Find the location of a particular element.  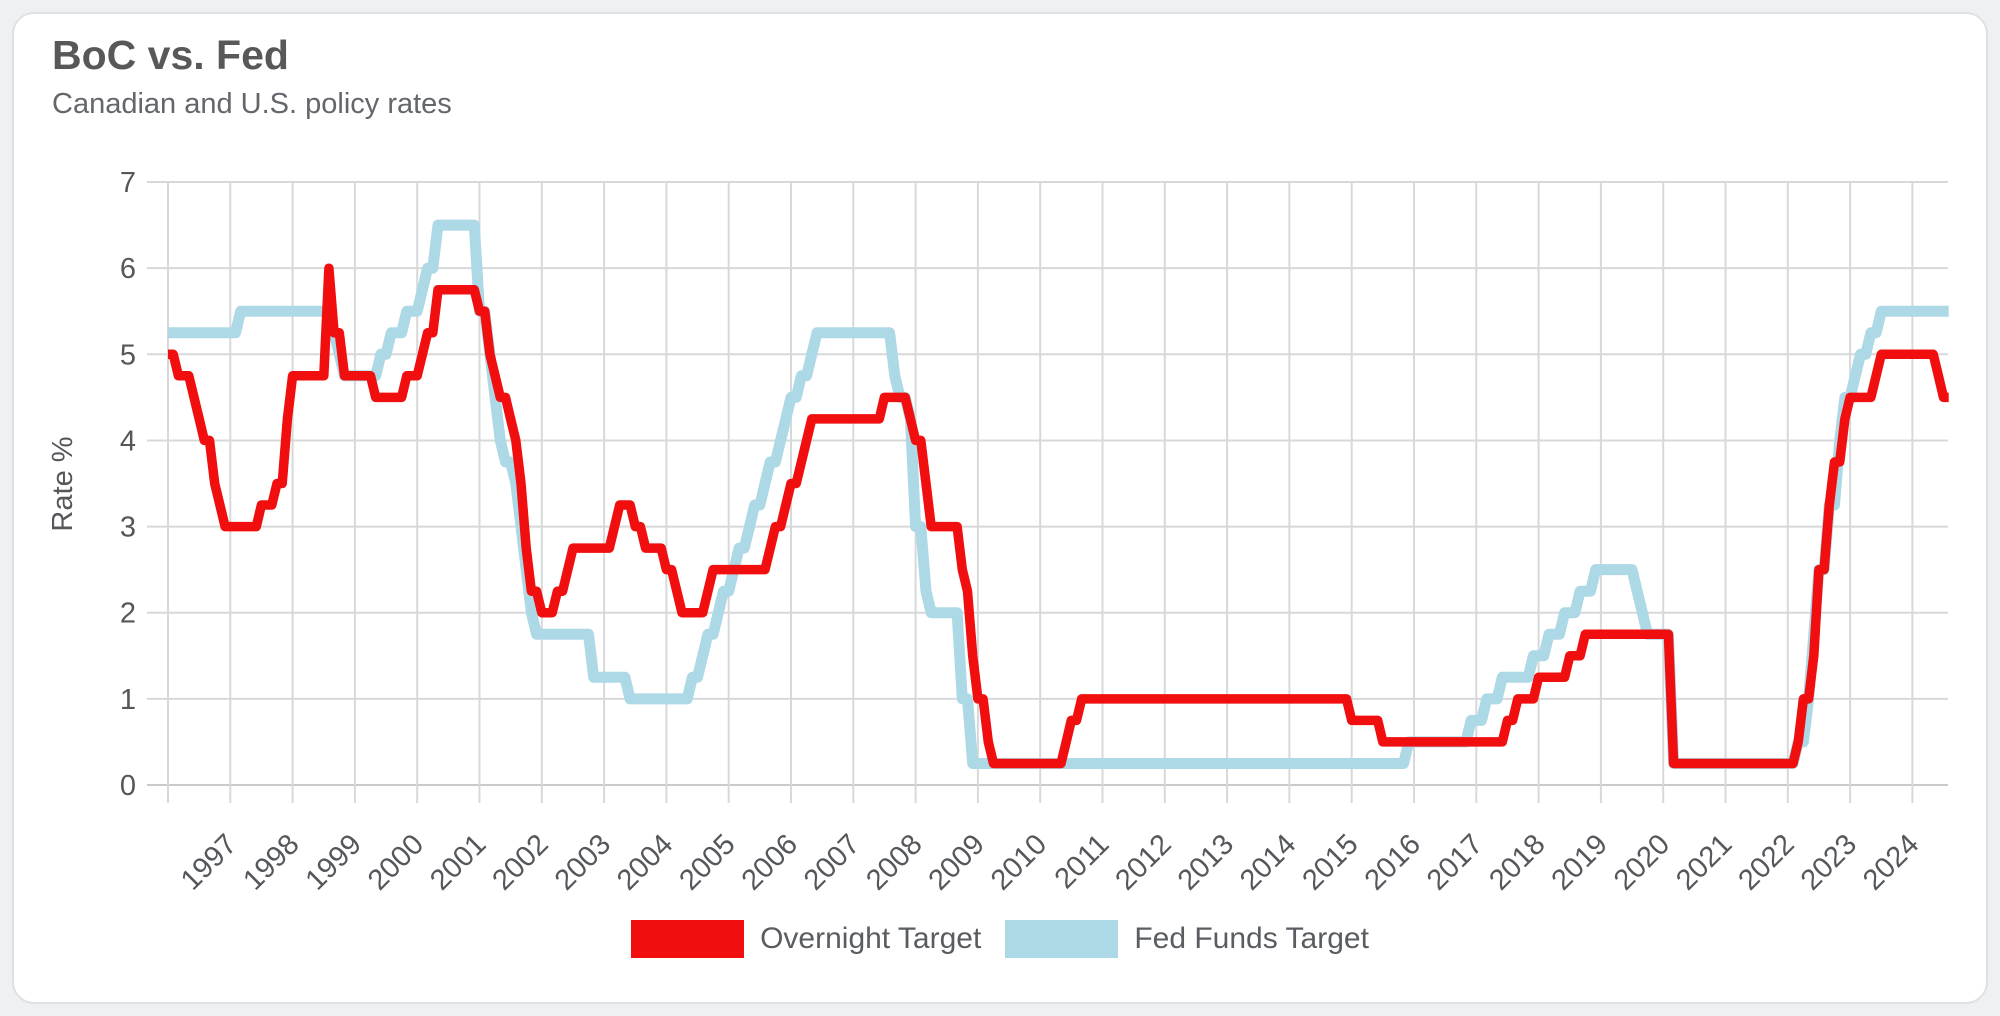

x-tick-label: 2002 is located at coordinates (521, 862).